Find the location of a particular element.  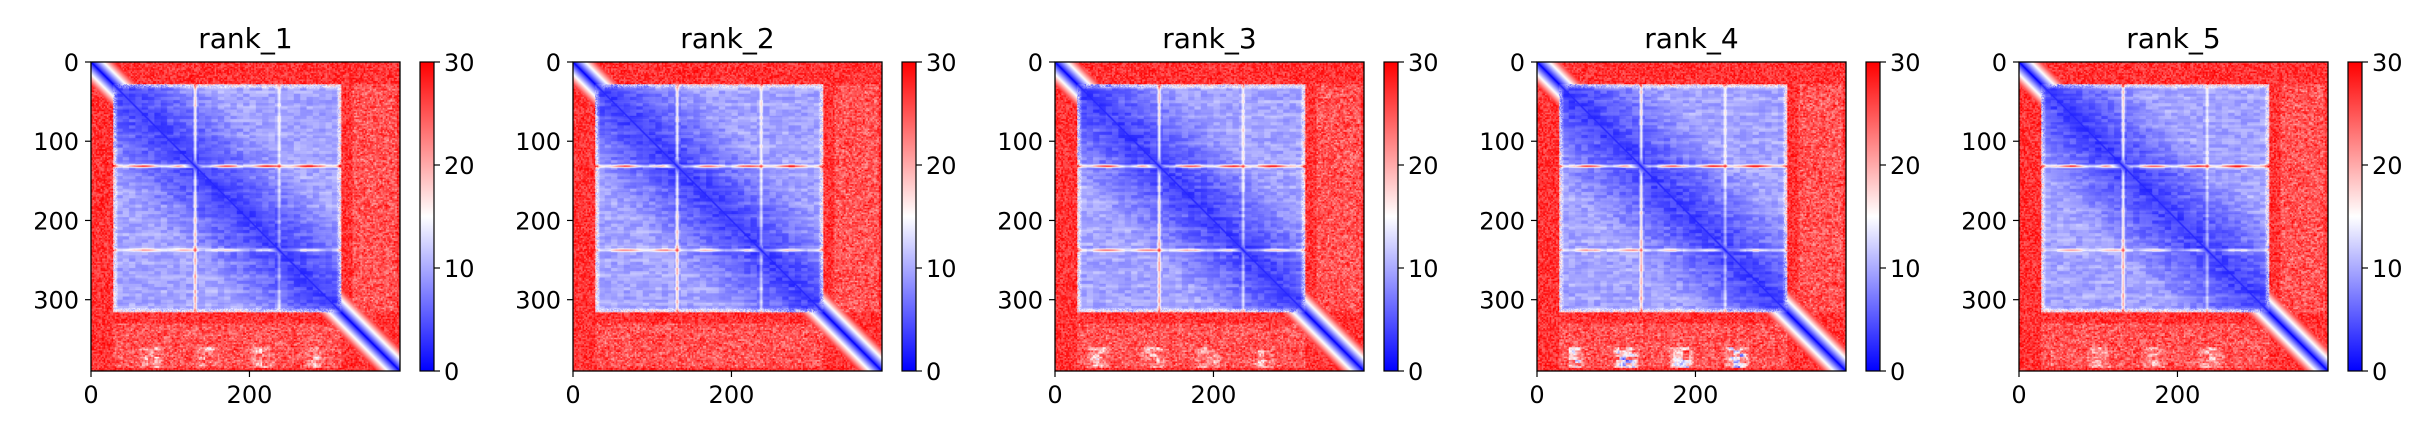

panel-title: rank_1 is located at coordinates (245, 38).